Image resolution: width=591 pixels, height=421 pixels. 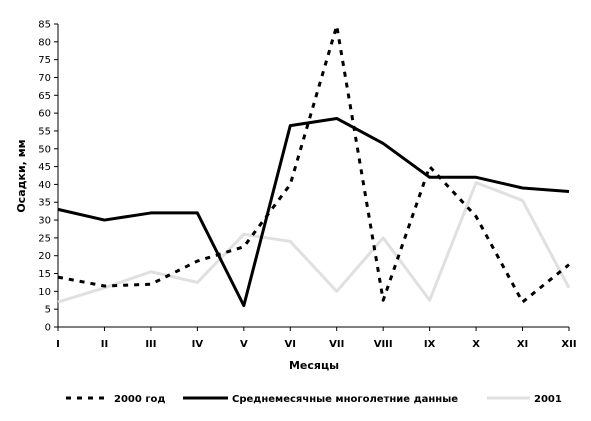 I want to click on legend-label-average: Среднемесячные многолетние данные, so click(x=345, y=399).